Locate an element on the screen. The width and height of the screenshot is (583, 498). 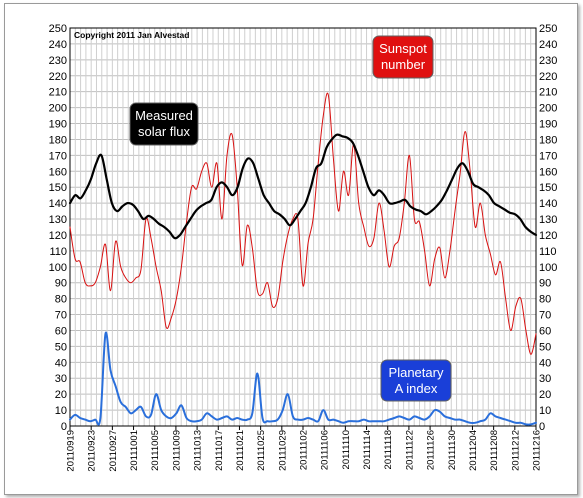
y-tick-label-right: 50 is located at coordinates (545, 347).